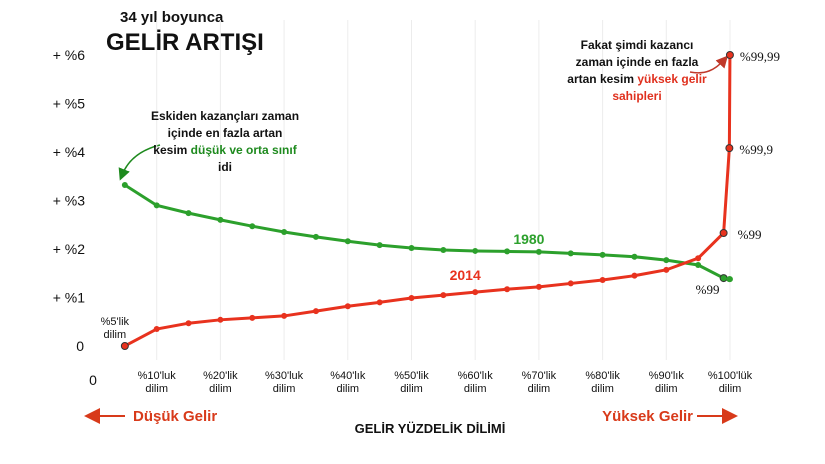 The height and width of the screenshot is (464, 825). I want to click on annotation-text: idi, so click(225, 167).